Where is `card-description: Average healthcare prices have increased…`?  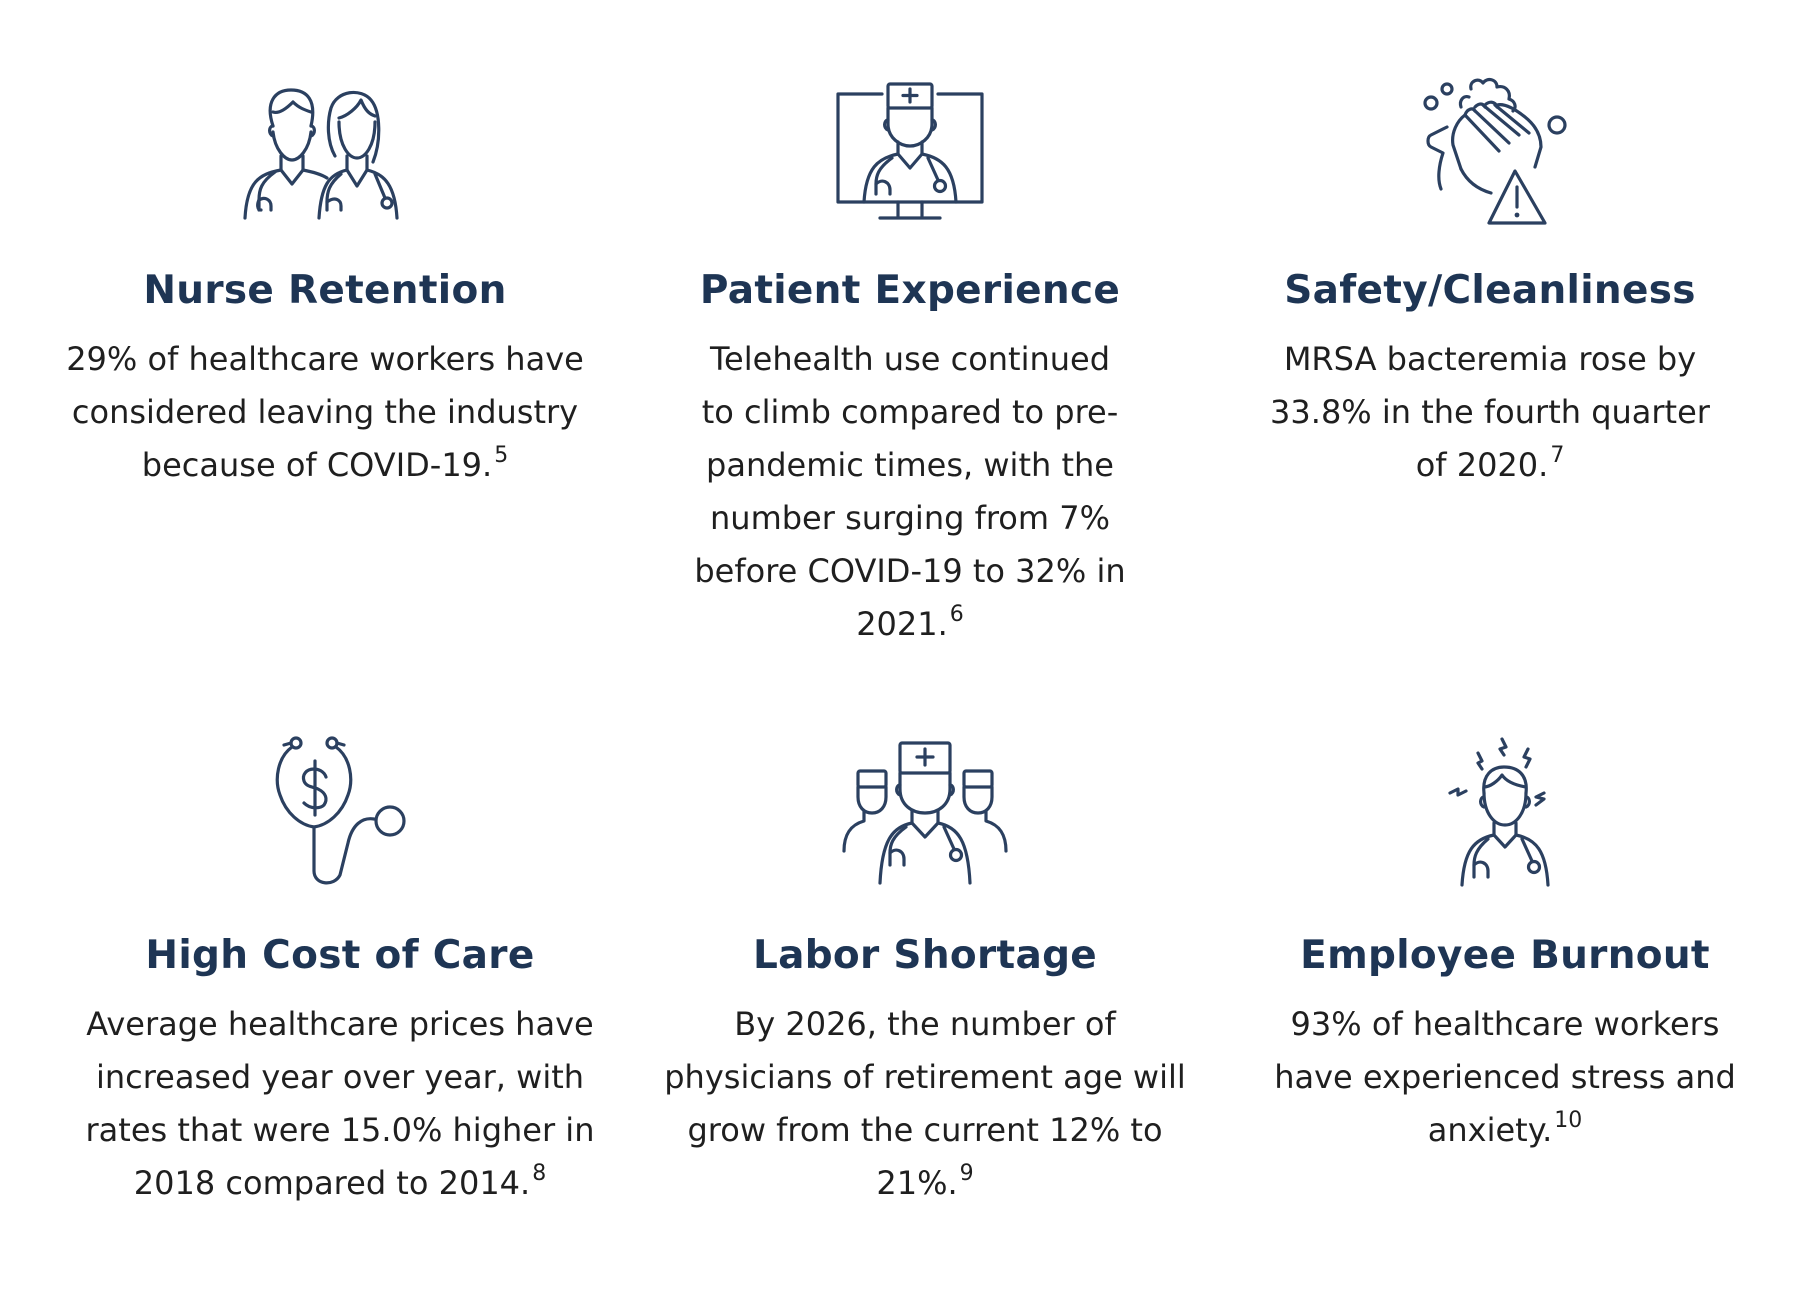 card-description: Average healthcare prices have increased… is located at coordinates (340, 1104).